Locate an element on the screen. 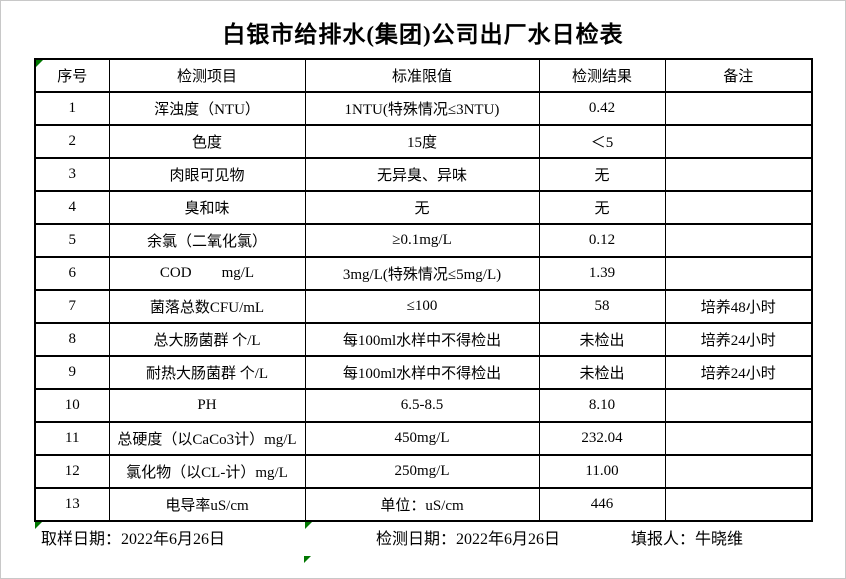 This screenshot has height=579, width=846. serial-number-cell: 5 is located at coordinates (72, 240).